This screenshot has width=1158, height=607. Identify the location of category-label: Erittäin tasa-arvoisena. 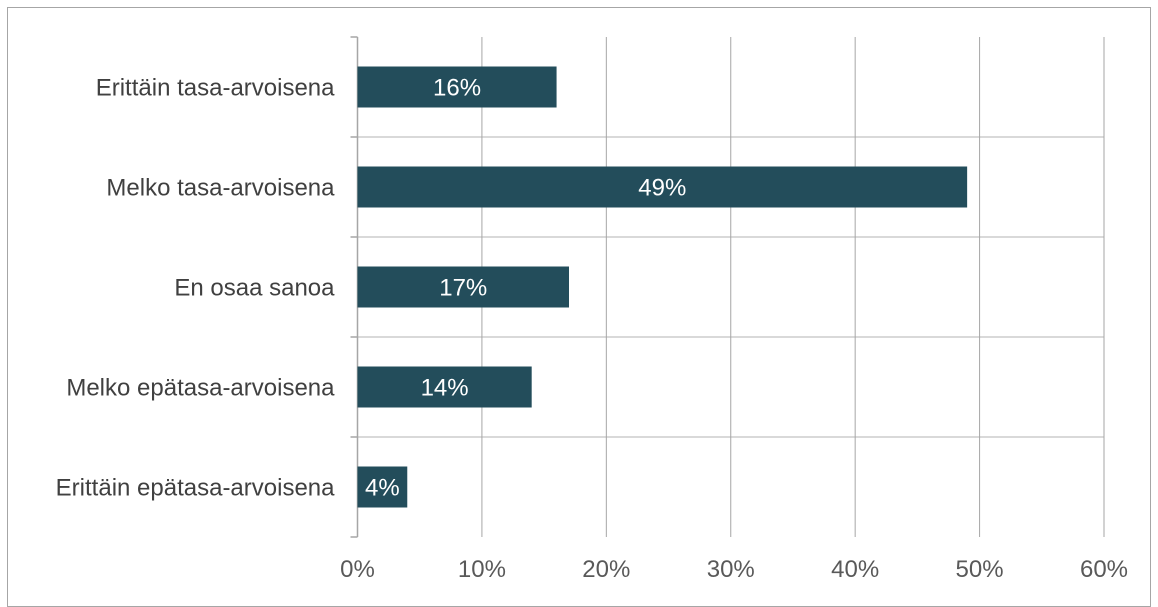
(215, 88).